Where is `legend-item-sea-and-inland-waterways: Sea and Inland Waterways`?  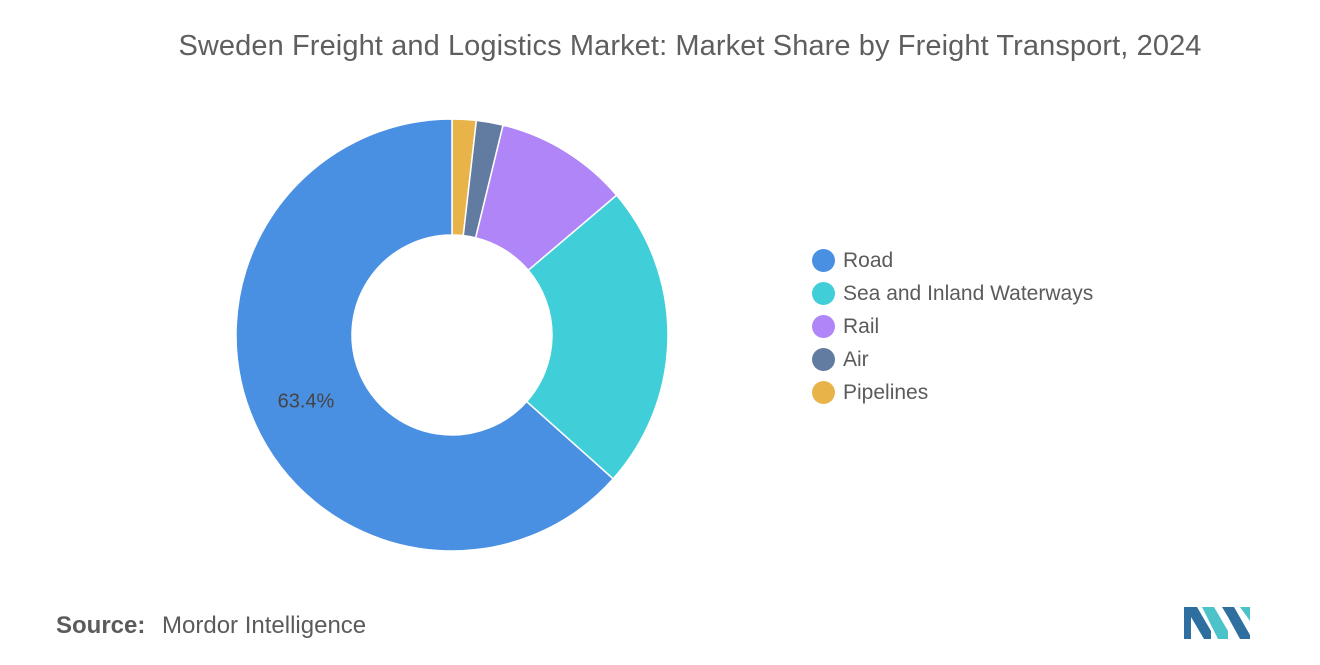 legend-item-sea-and-inland-waterways: Sea and Inland Waterways is located at coordinates (952, 293).